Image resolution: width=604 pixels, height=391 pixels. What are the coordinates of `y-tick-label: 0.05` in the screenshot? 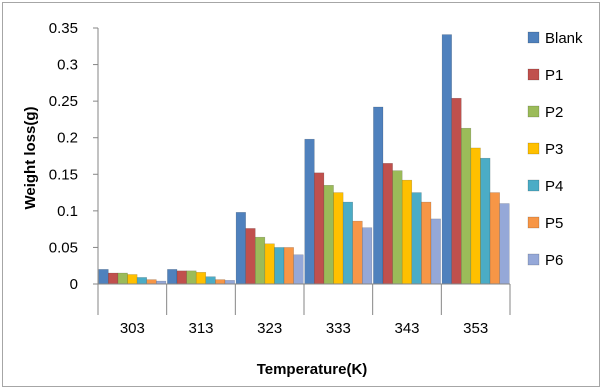 It's located at (63, 247).